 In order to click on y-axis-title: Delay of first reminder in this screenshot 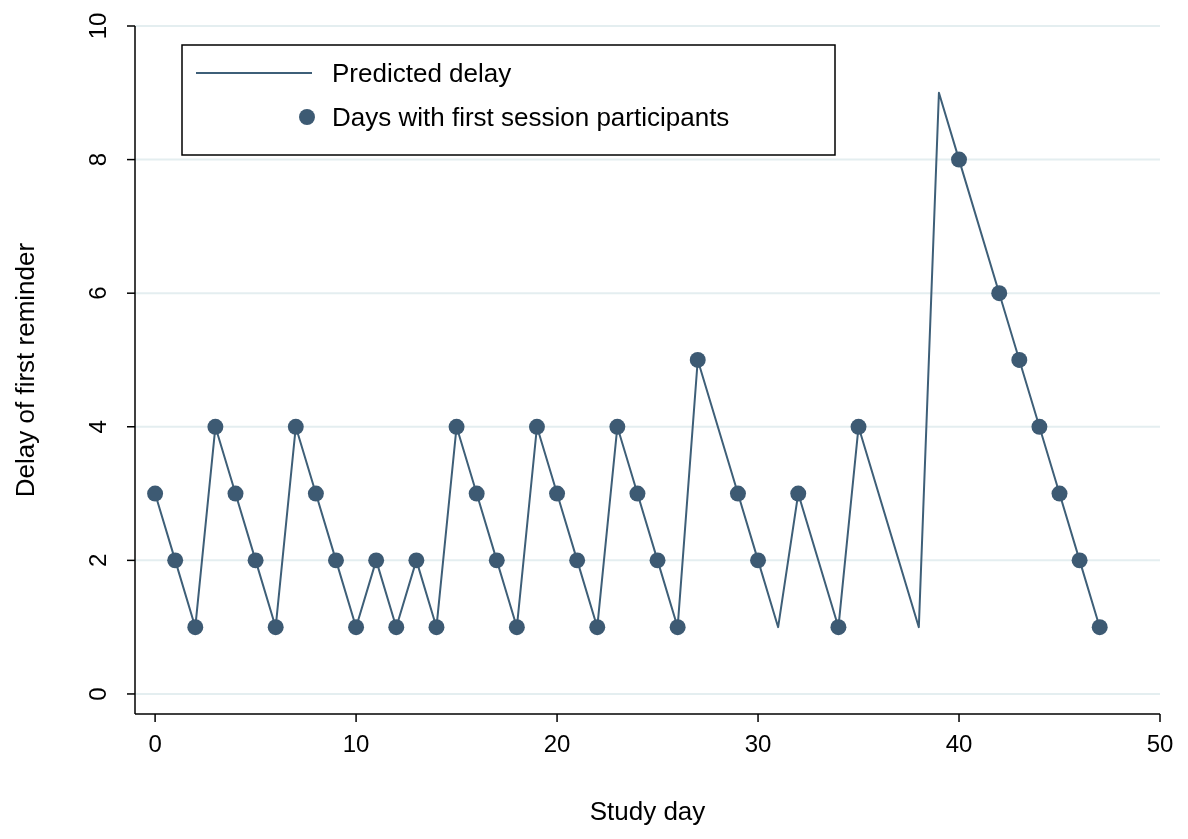, I will do `click(25, 370)`.